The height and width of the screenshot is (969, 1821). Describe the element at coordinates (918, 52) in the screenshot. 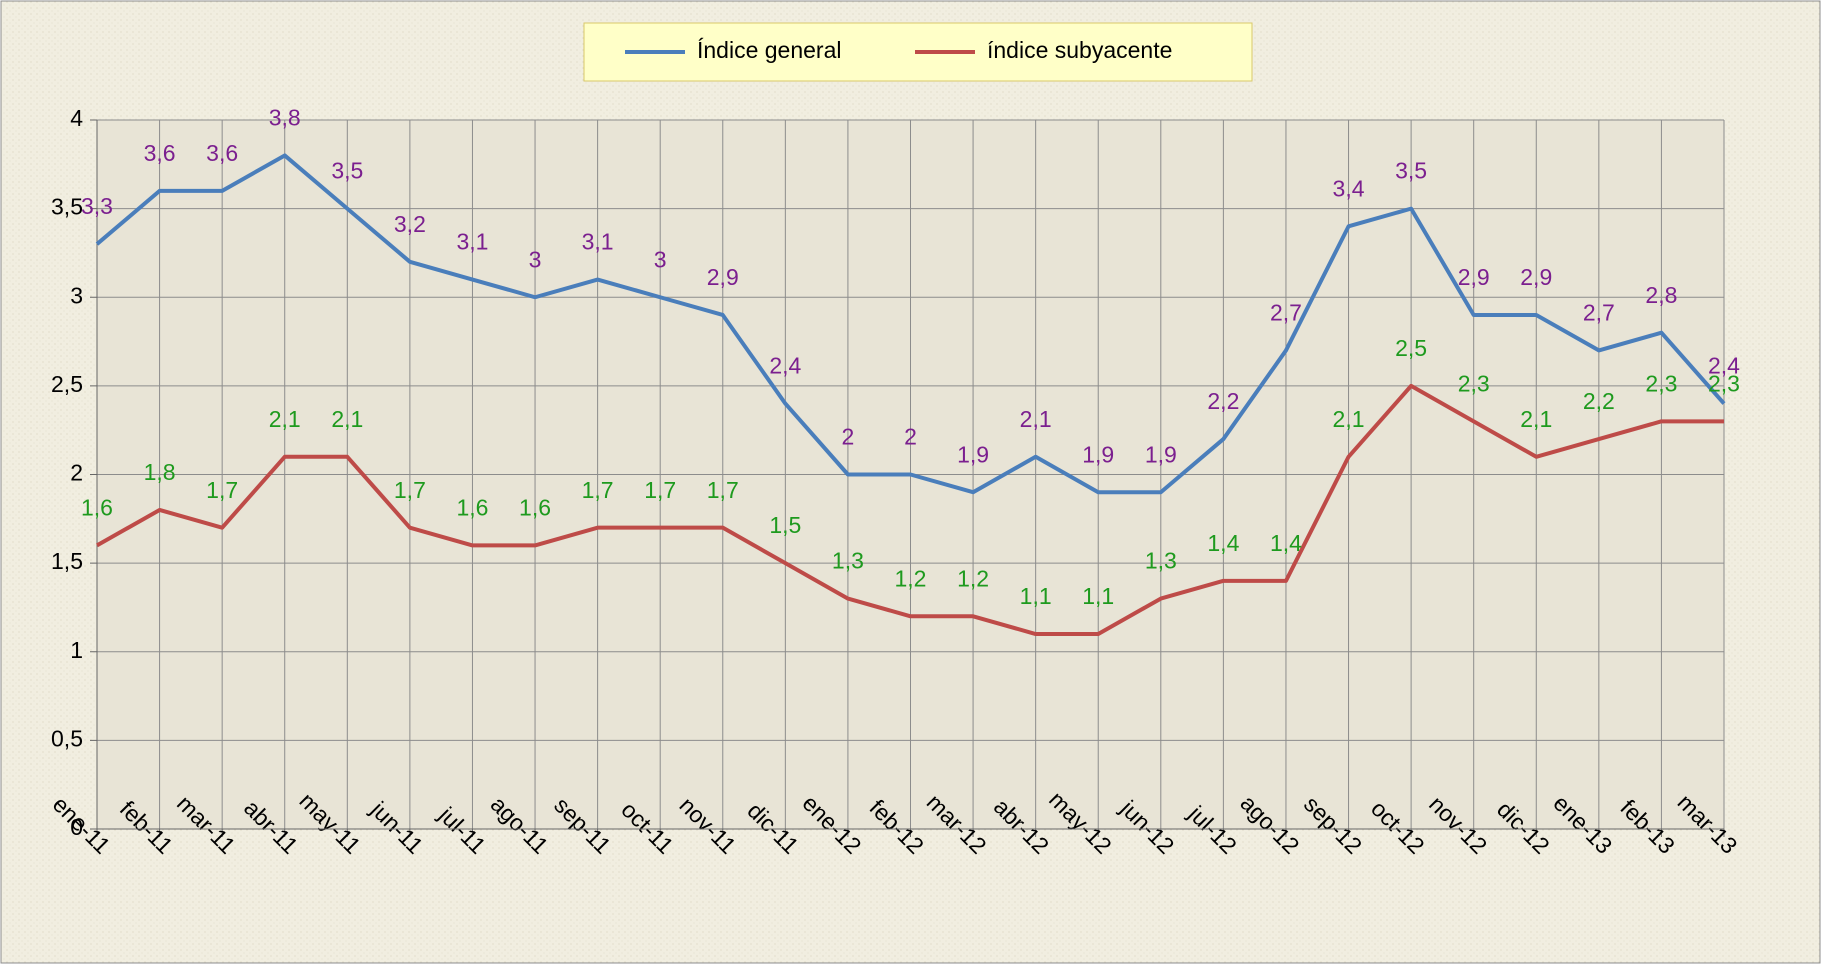

I see `legend: Índice general índice subyacente` at that location.